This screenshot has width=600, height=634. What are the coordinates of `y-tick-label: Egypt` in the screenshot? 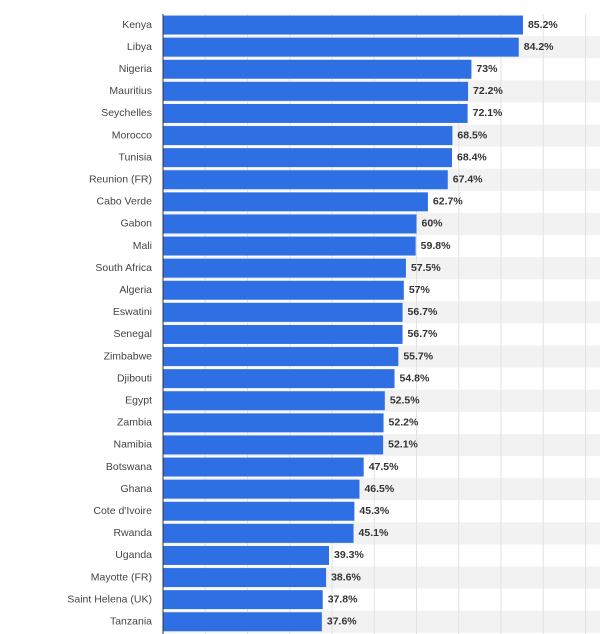 It's located at (138, 401).